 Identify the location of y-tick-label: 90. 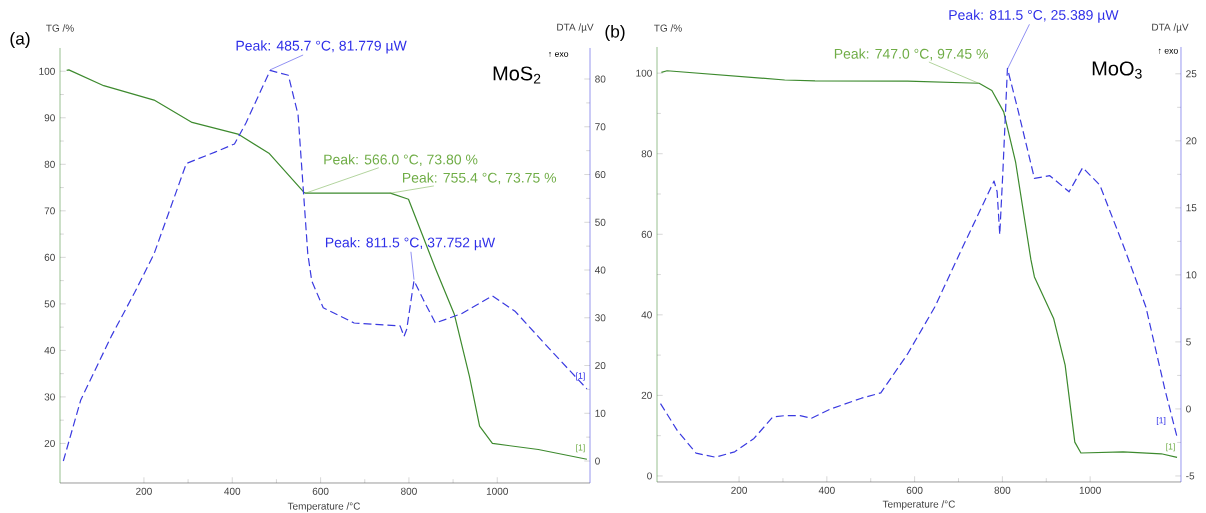
(49, 118).